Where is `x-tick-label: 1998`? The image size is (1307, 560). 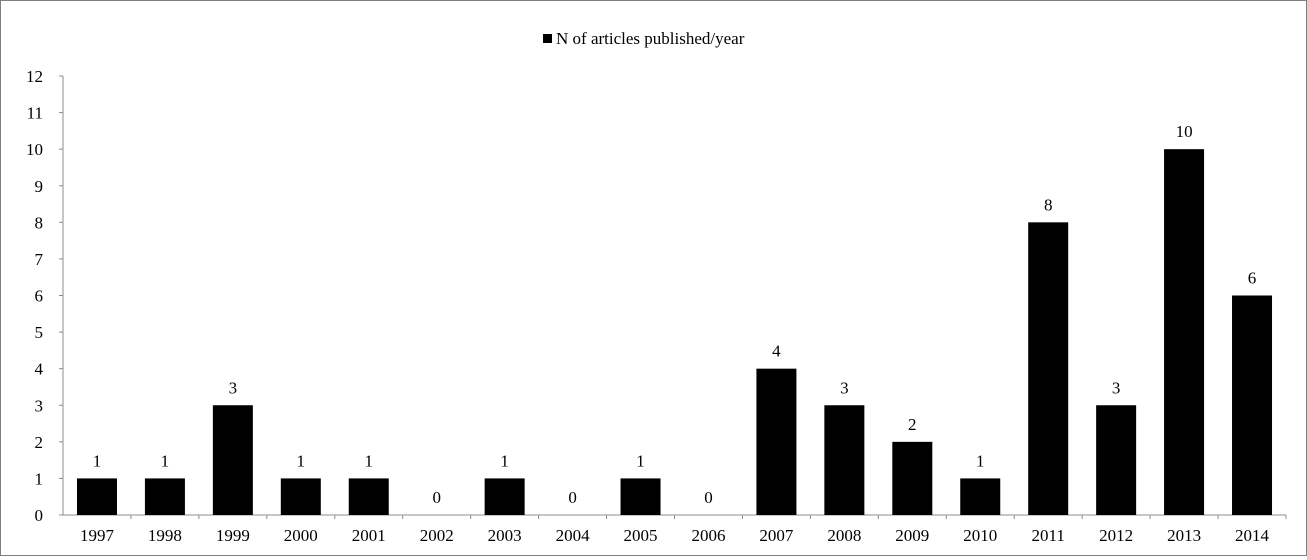
x-tick-label: 1998 is located at coordinates (165, 535).